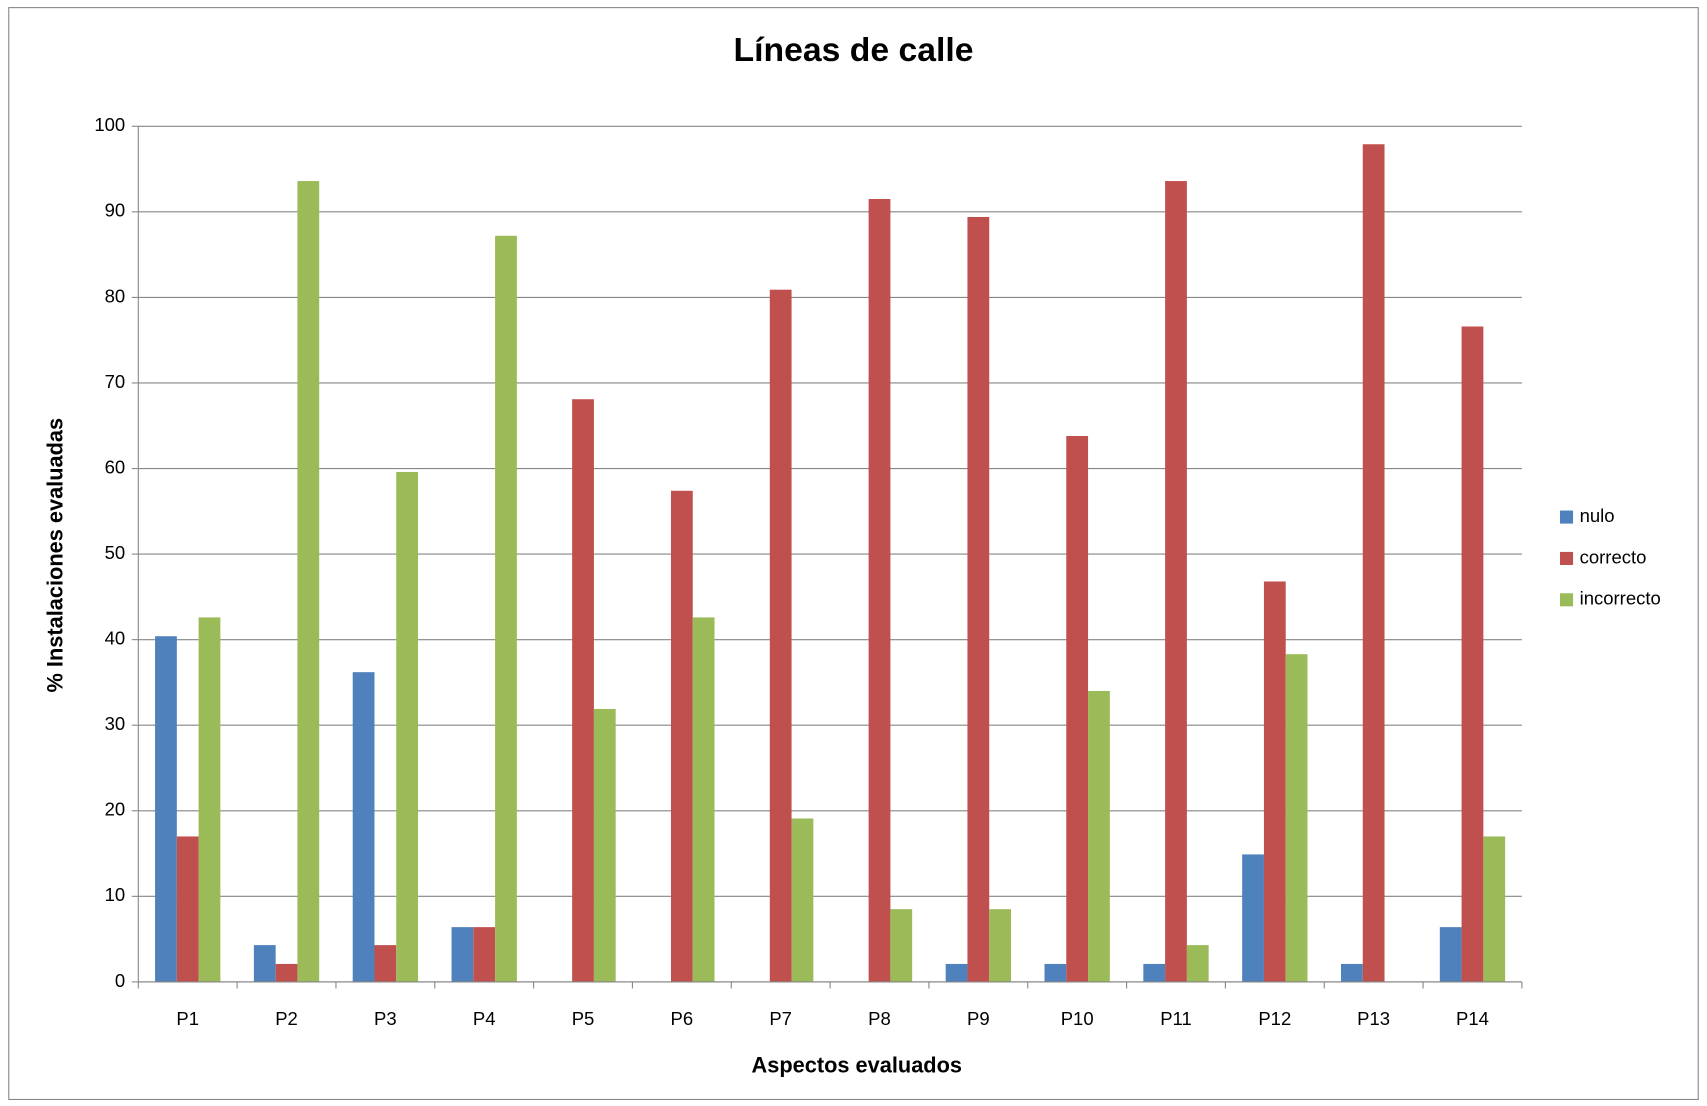 The image size is (1707, 1106). Describe the element at coordinates (1077, 1018) in the screenshot. I see `x-tick-label: P10` at that location.